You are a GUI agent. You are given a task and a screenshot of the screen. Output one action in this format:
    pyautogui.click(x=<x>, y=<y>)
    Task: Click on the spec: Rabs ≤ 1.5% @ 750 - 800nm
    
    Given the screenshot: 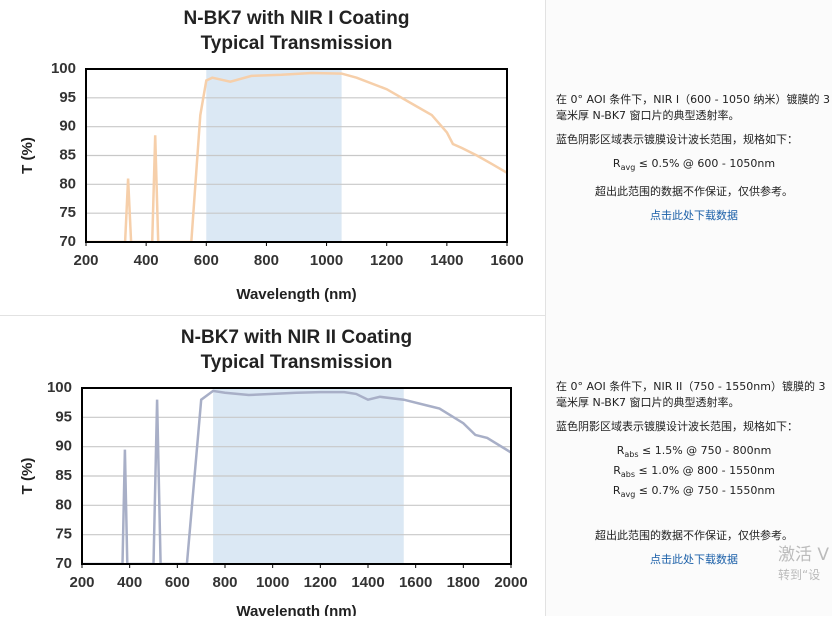 What is the action you would take?
    pyautogui.click(x=694, y=453)
    